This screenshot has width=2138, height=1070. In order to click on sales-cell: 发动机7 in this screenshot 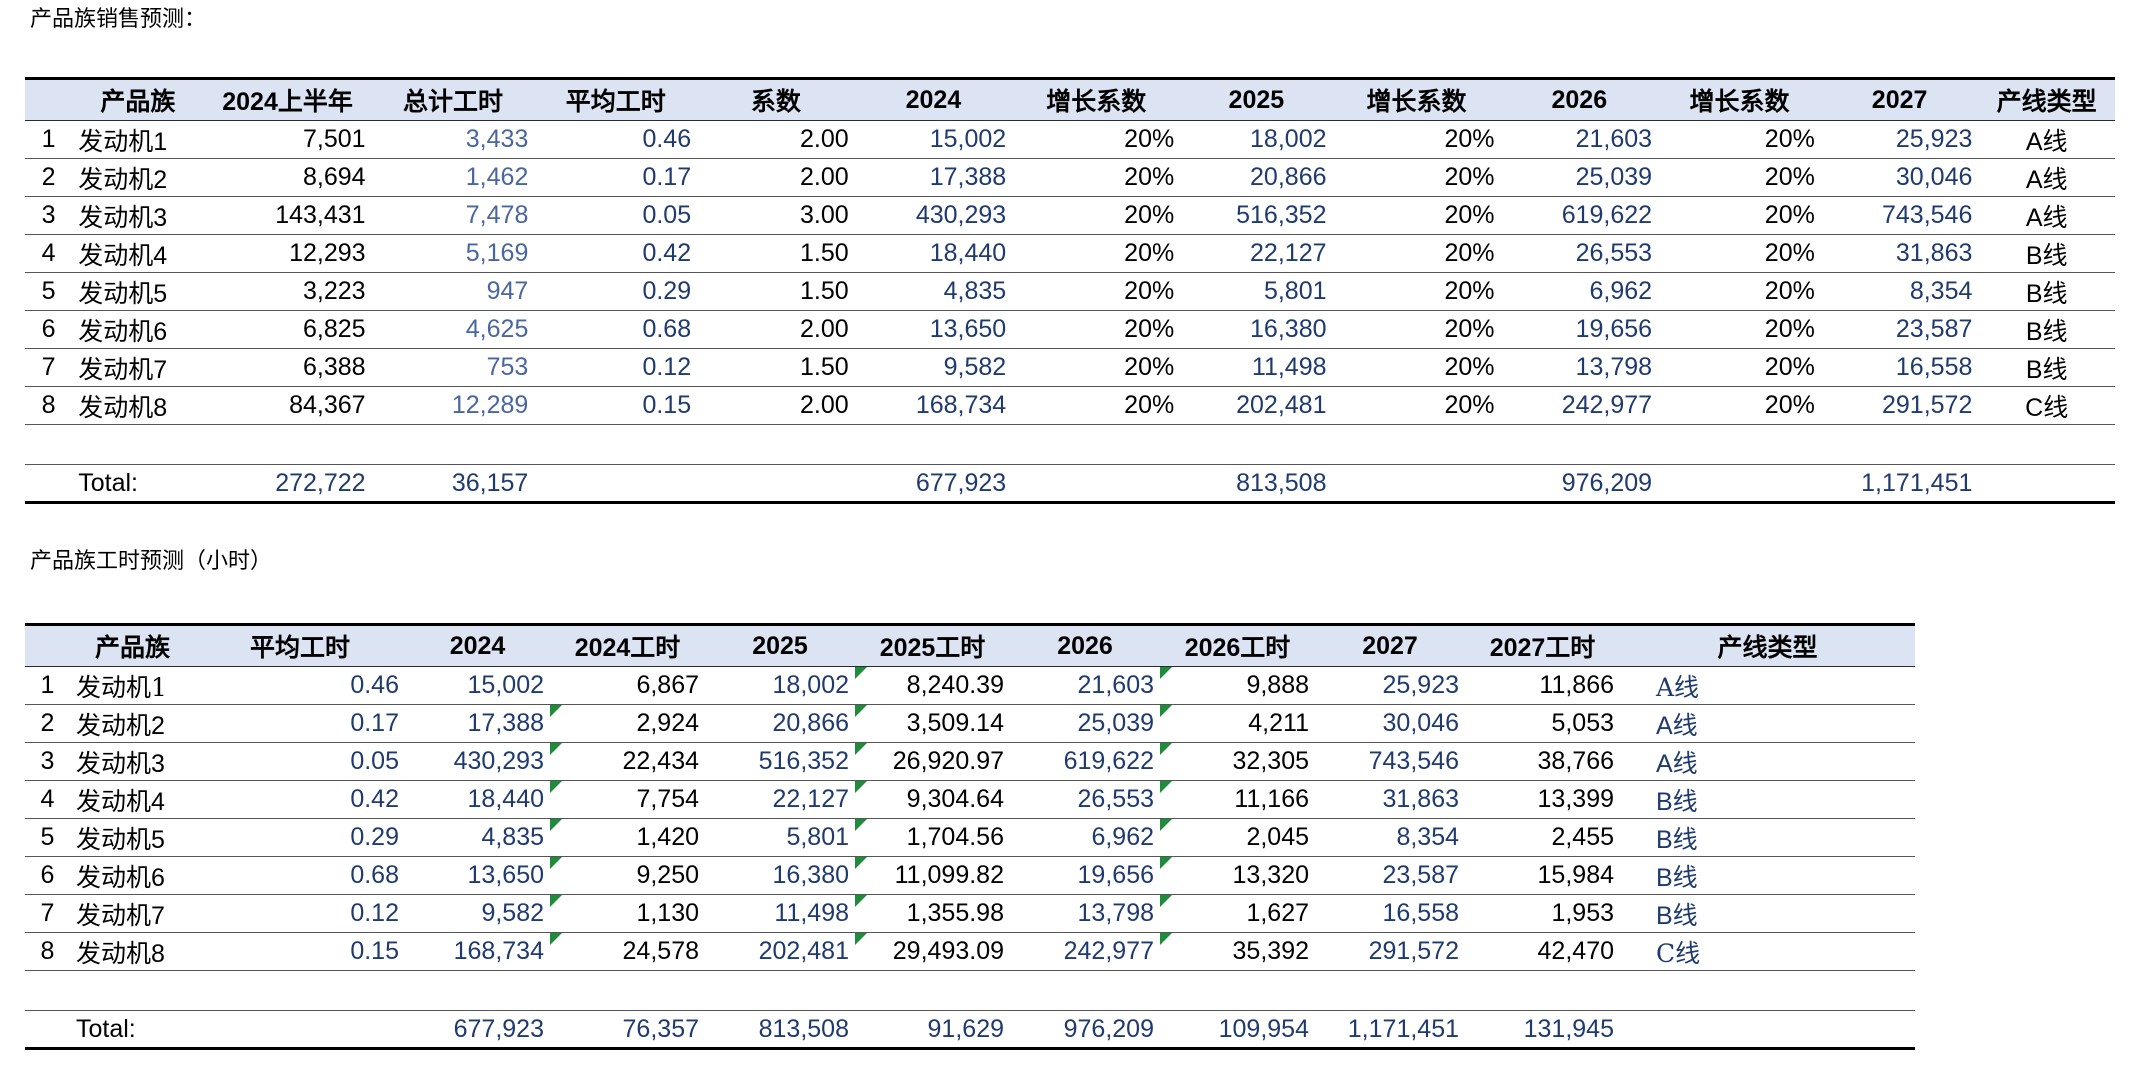, I will do `click(138, 367)`.